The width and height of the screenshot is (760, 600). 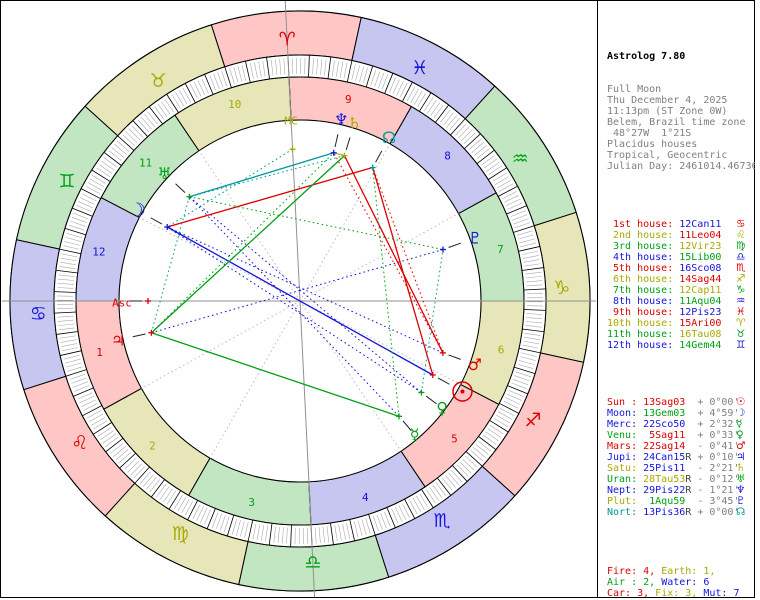 What do you see at coordinates (741, 479) in the screenshot?
I see `planet-icon: ♅` at bounding box center [741, 479].